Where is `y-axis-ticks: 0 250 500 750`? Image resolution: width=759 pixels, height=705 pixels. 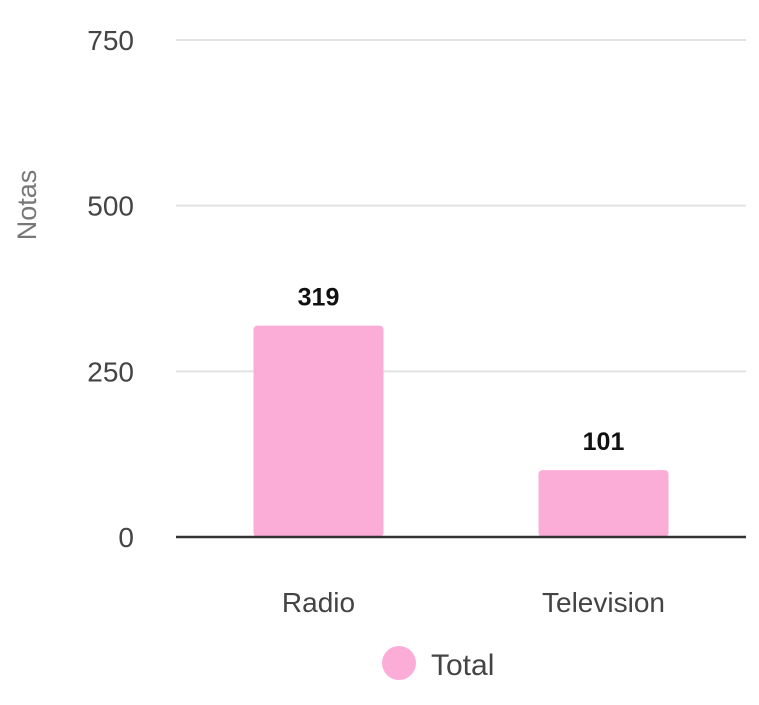 y-axis-ticks: 0 250 500 750 is located at coordinates (110, 289).